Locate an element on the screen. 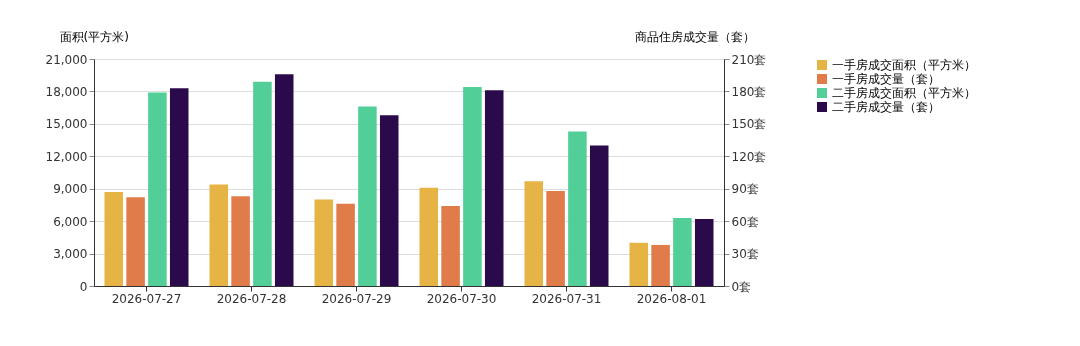  y2-tick-label: 90套 is located at coordinates (745, 189).